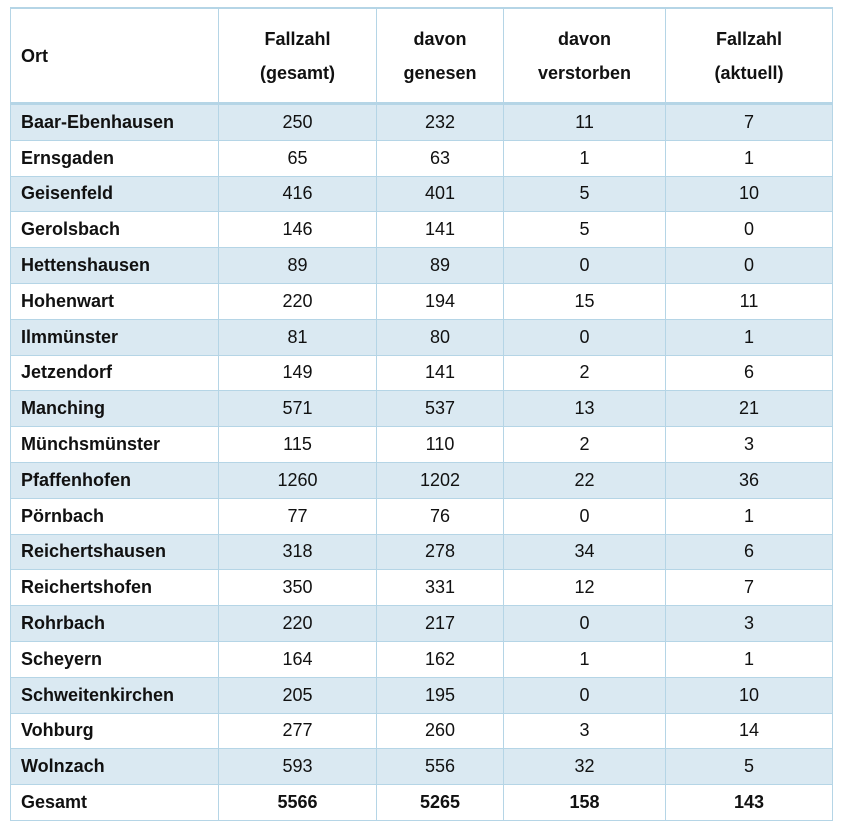 The image size is (841, 830). I want to click on number-cell: 217, so click(440, 623).